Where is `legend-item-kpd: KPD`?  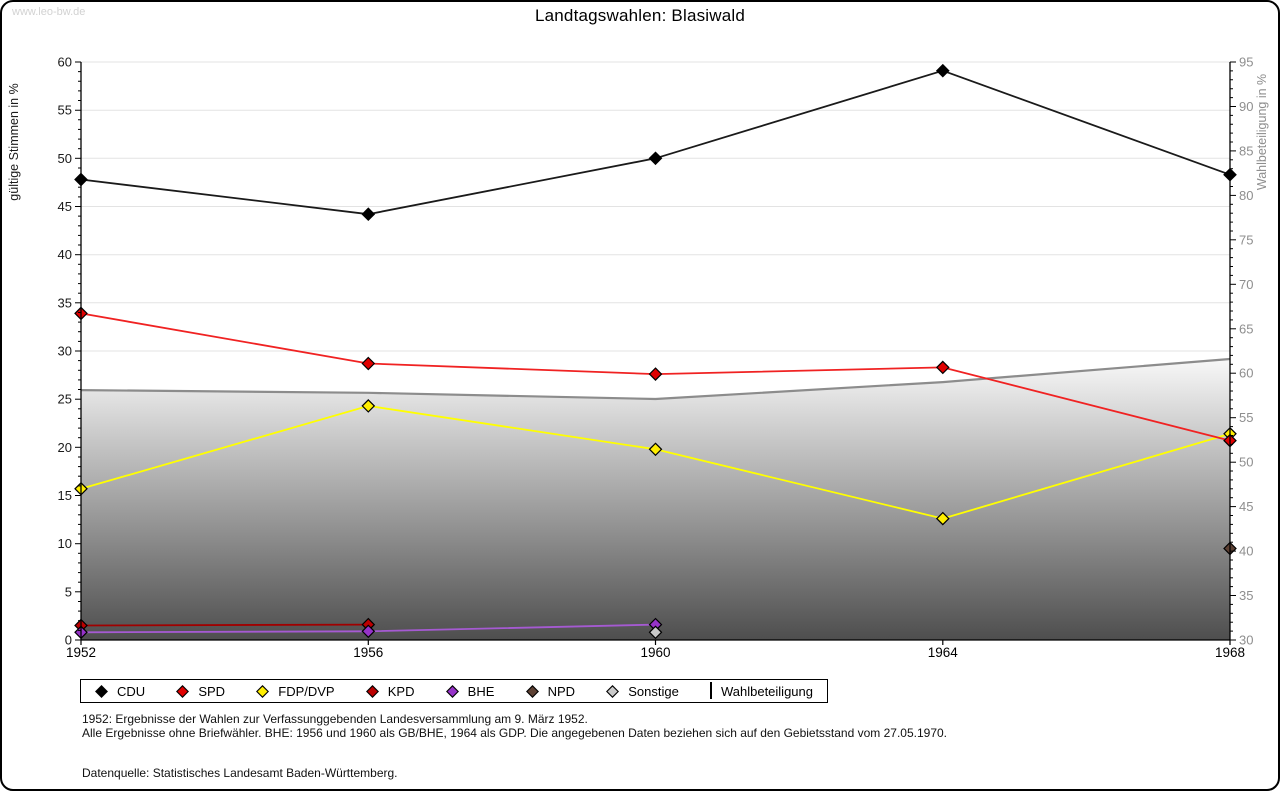 legend-item-kpd: KPD is located at coordinates (390, 691).